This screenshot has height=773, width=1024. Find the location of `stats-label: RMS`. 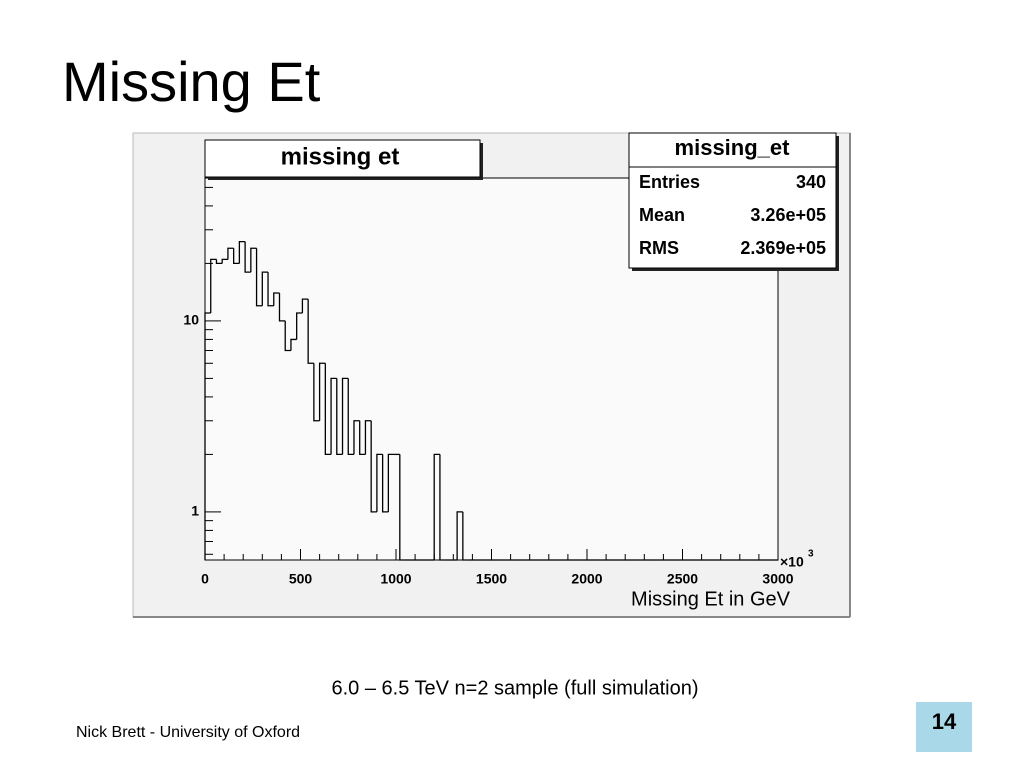

stats-label: RMS is located at coordinates (659, 248).